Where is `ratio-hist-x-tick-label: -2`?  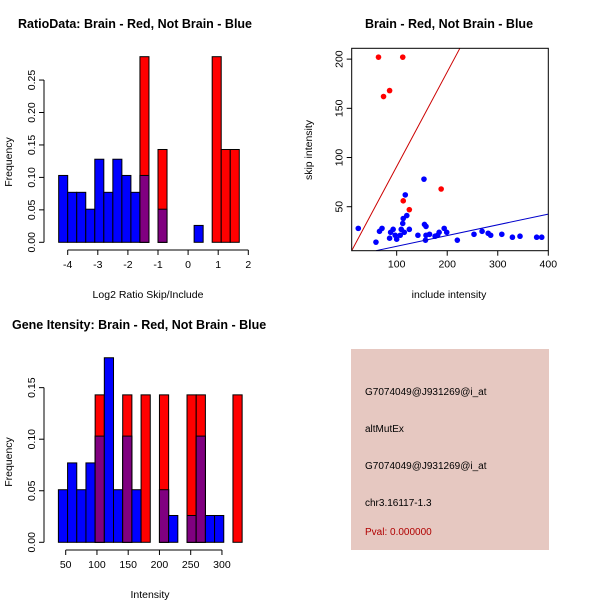 ratio-hist-x-tick-label: -2 is located at coordinates (127, 265).